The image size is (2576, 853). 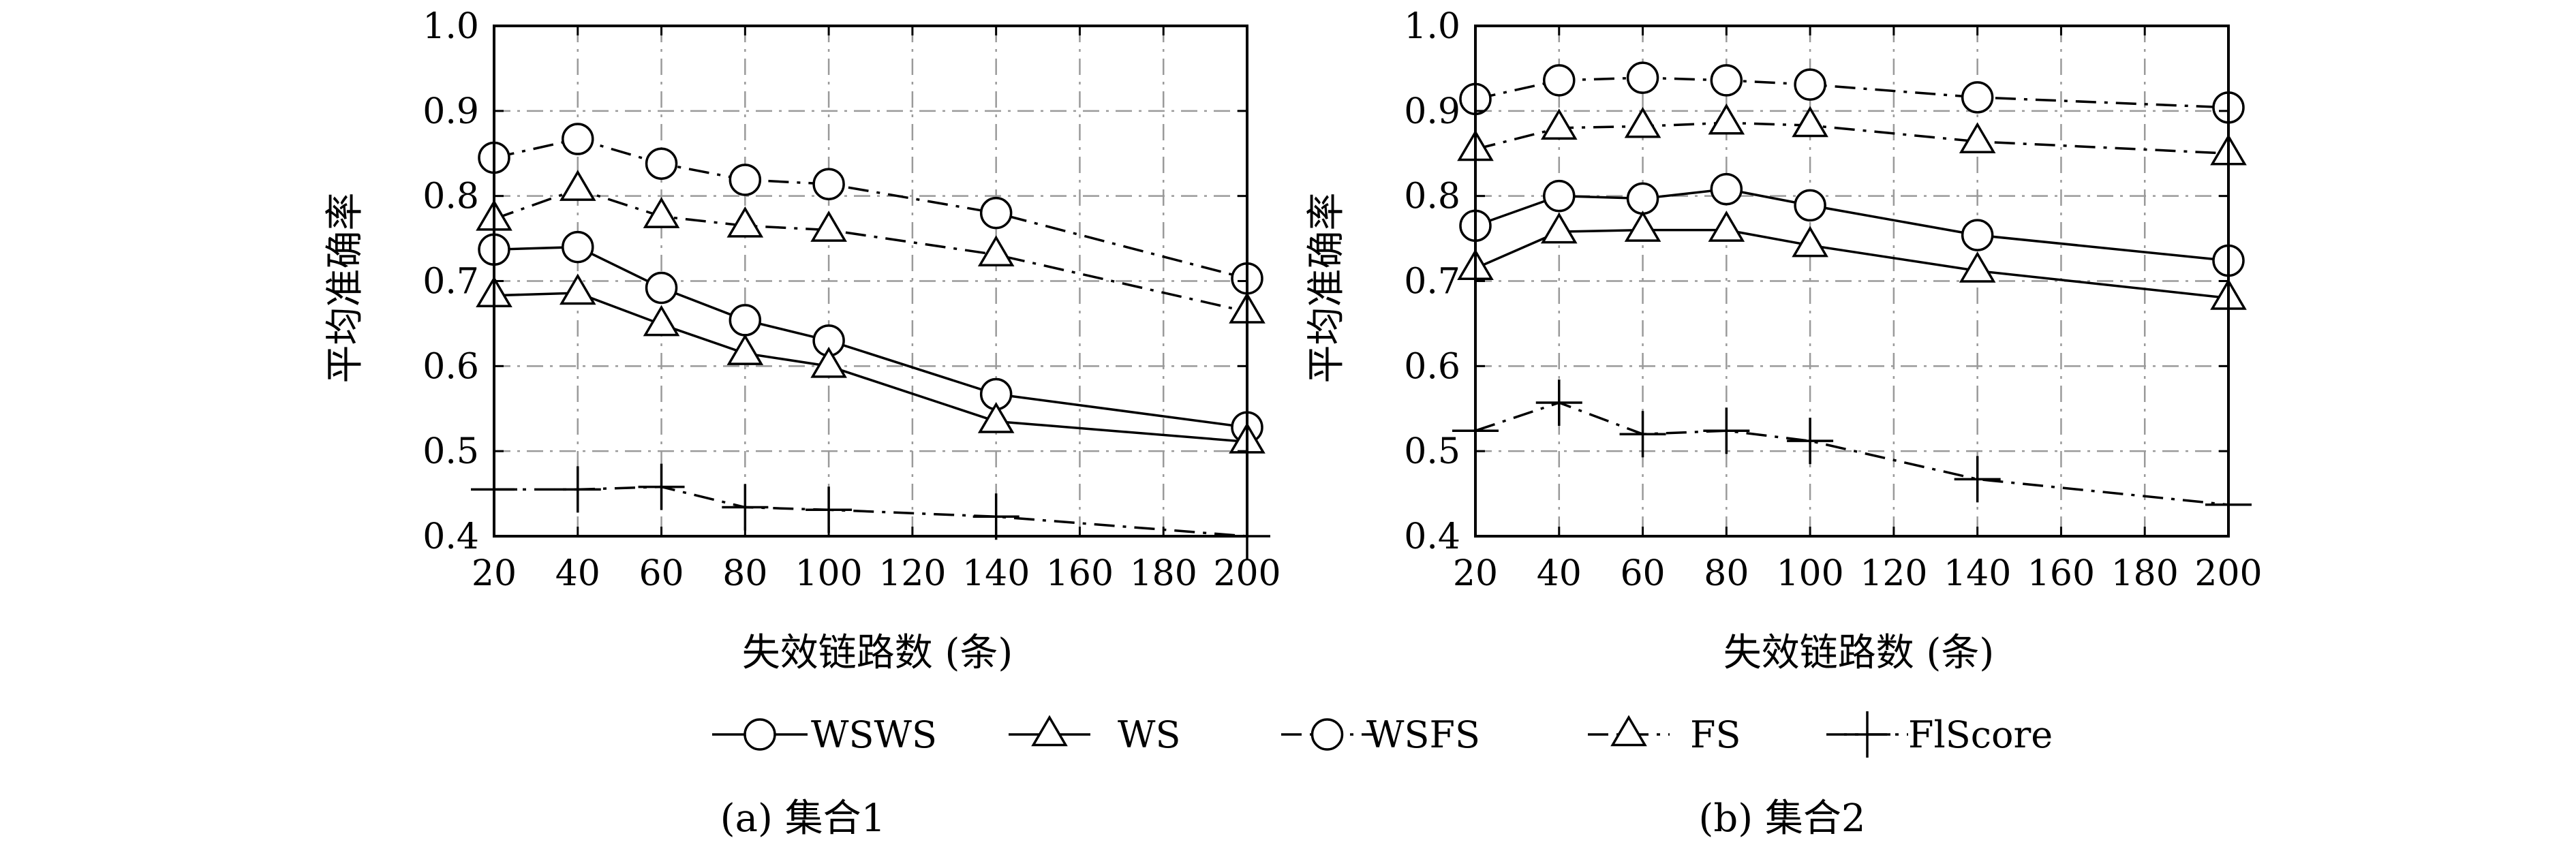 What do you see at coordinates (451, 197) in the screenshot?
I see `y-tick-label: 0.8` at bounding box center [451, 197].